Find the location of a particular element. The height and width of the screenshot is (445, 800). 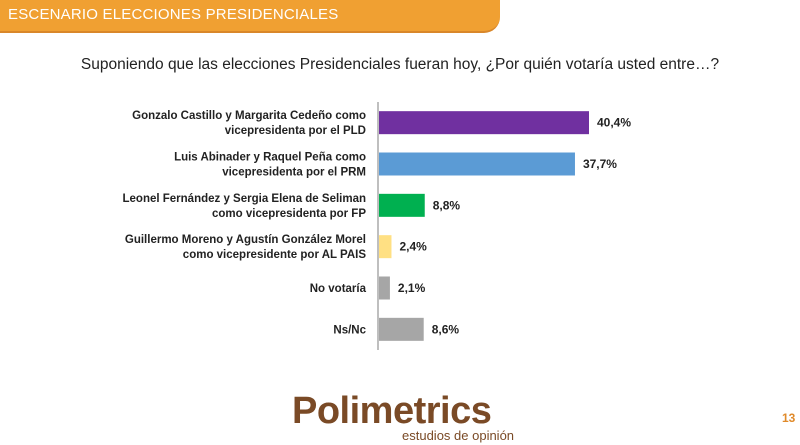

section-banner: ESCENARIO ELECCIONES PRESIDENCIALES is located at coordinates (250, 16).